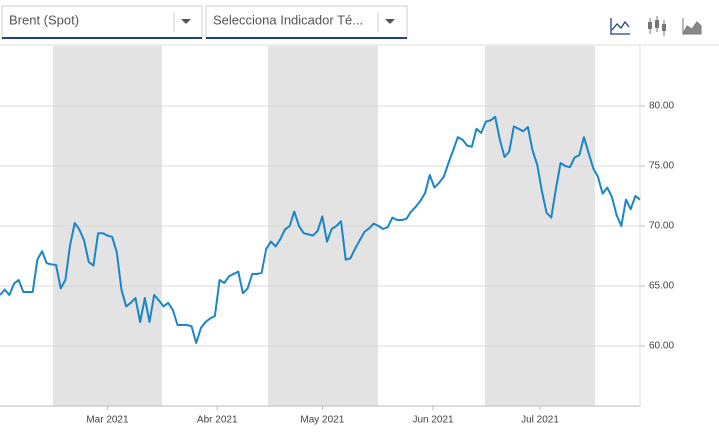 The height and width of the screenshot is (439, 719). What do you see at coordinates (217, 420) in the screenshot?
I see `x-tick-label: Abr 2021` at bounding box center [217, 420].